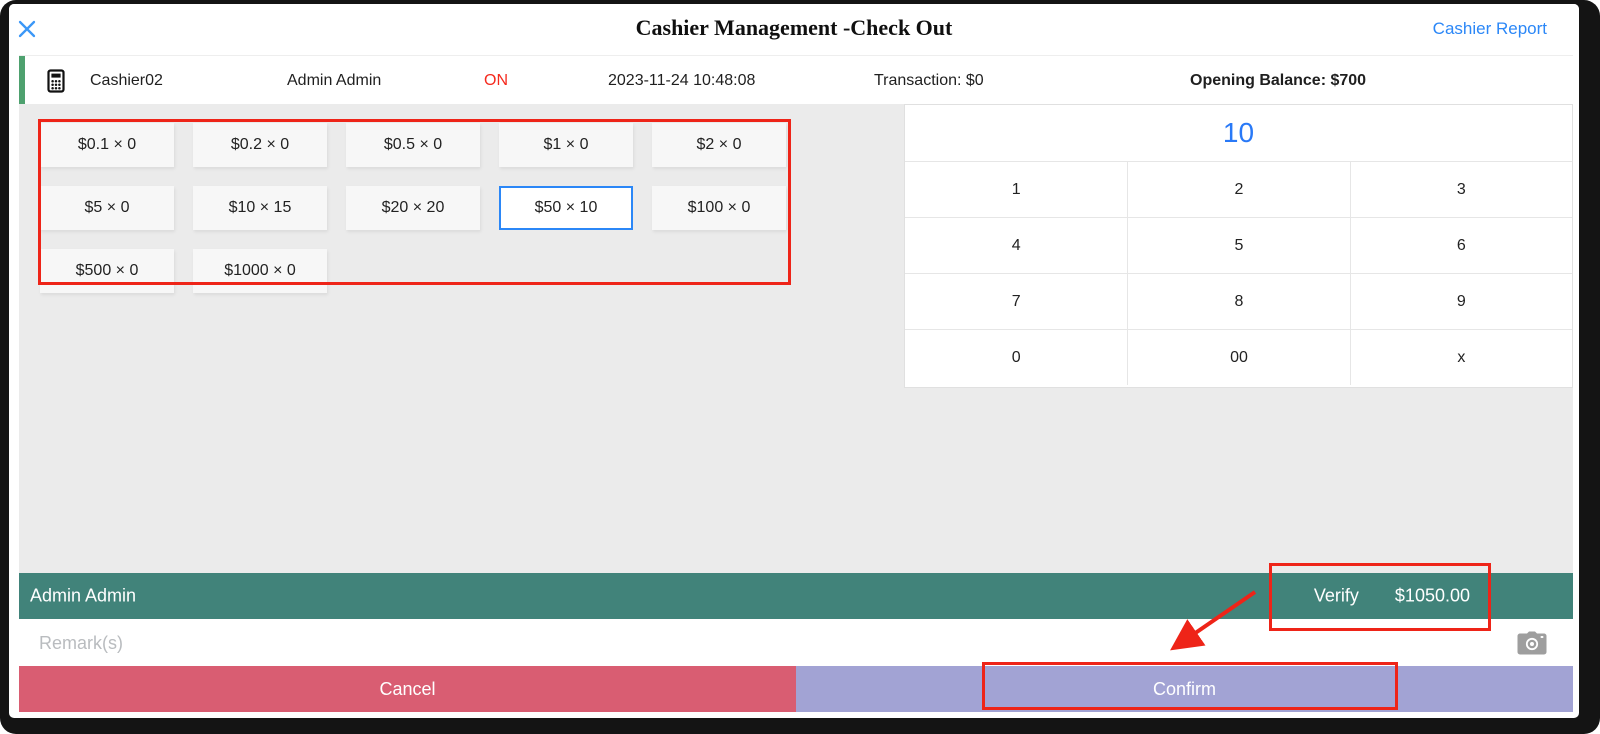 The image size is (1600, 734). Describe the element at coordinates (566, 208) in the screenshot. I see `denomination-button-8: $50 × 10` at that location.